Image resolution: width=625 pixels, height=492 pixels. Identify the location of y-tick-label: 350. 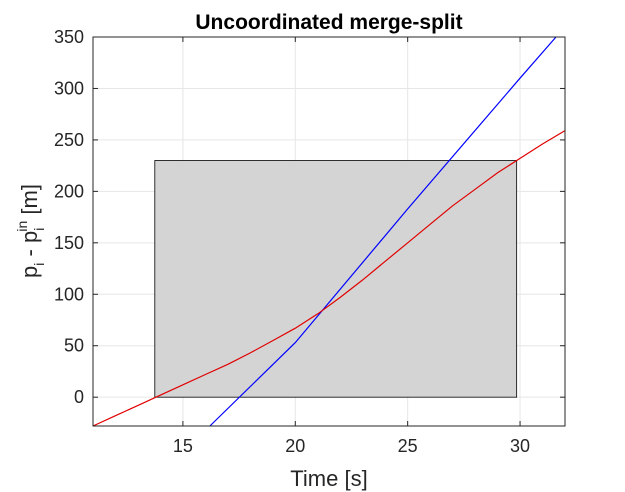
(69, 37).